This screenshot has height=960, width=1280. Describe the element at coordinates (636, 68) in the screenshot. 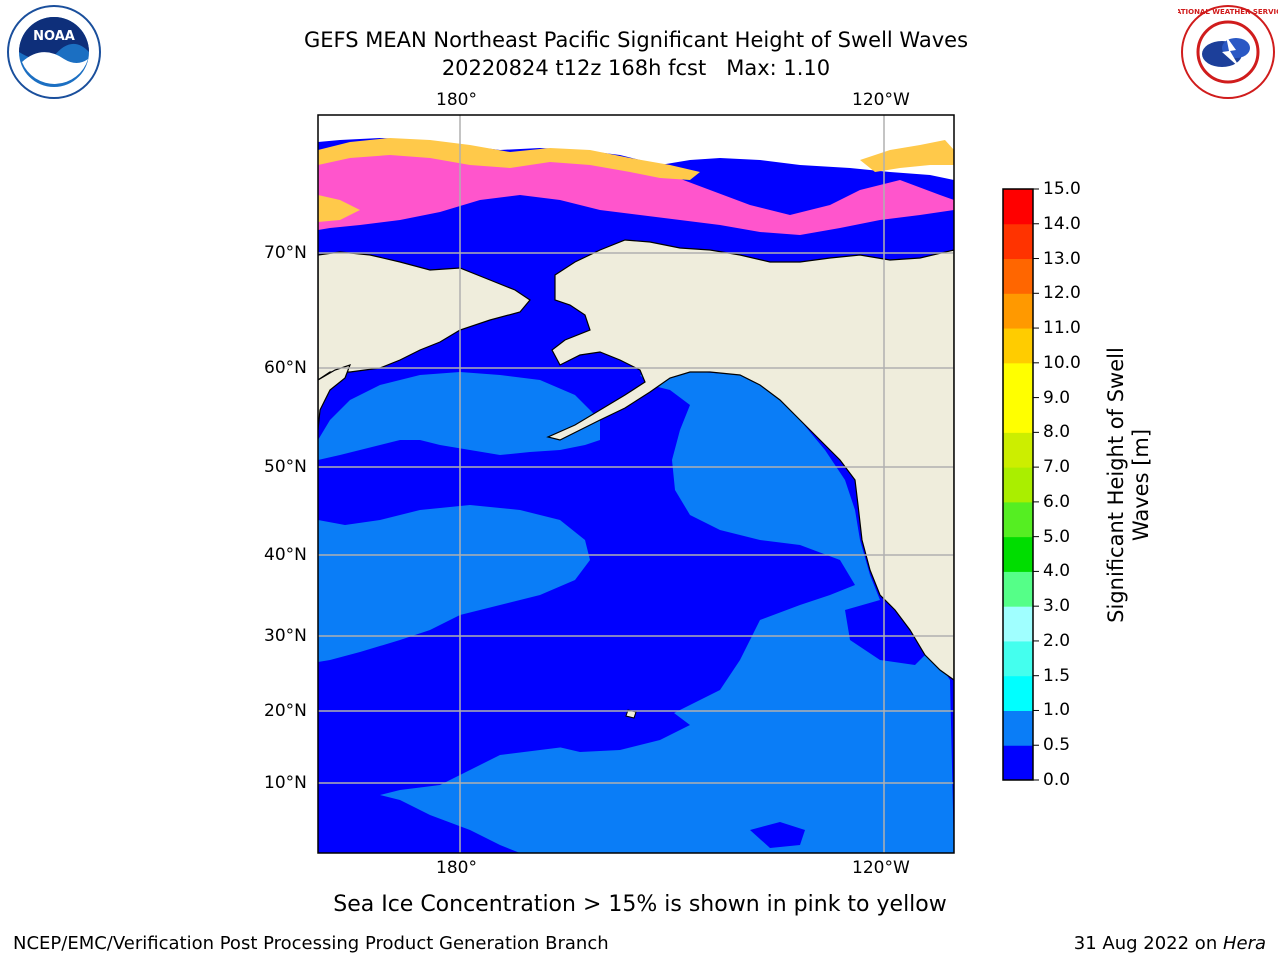

I see `chart-subtitle: 20220824 t12z 168h fcst Max: 1.10` at that location.